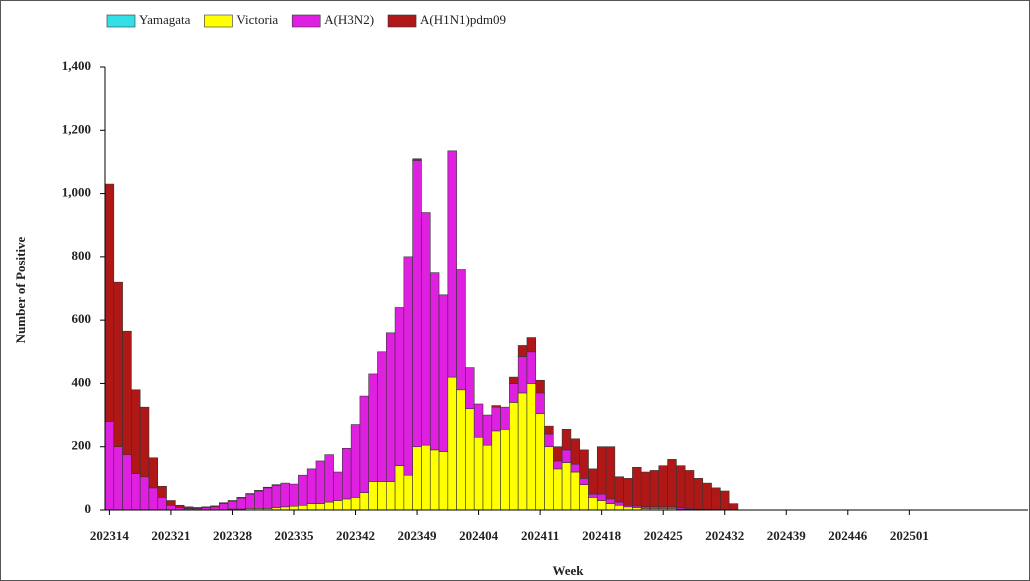  What do you see at coordinates (349, 19) in the screenshot?
I see `legend-label: A(H3N2)` at bounding box center [349, 19].